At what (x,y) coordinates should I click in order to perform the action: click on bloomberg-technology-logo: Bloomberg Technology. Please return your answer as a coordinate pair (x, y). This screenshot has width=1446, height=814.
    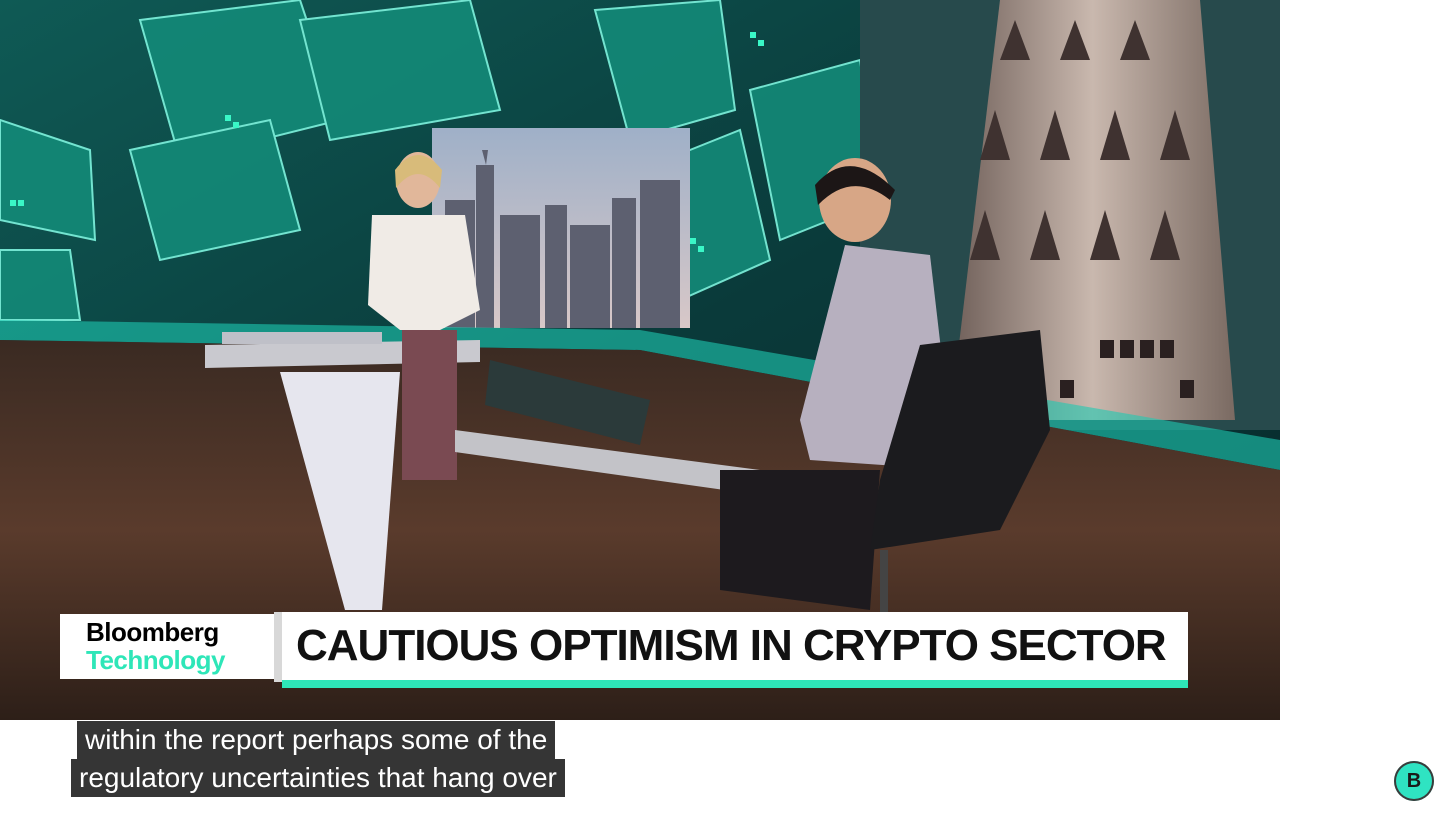
    Looking at the image, I should click on (167, 646).